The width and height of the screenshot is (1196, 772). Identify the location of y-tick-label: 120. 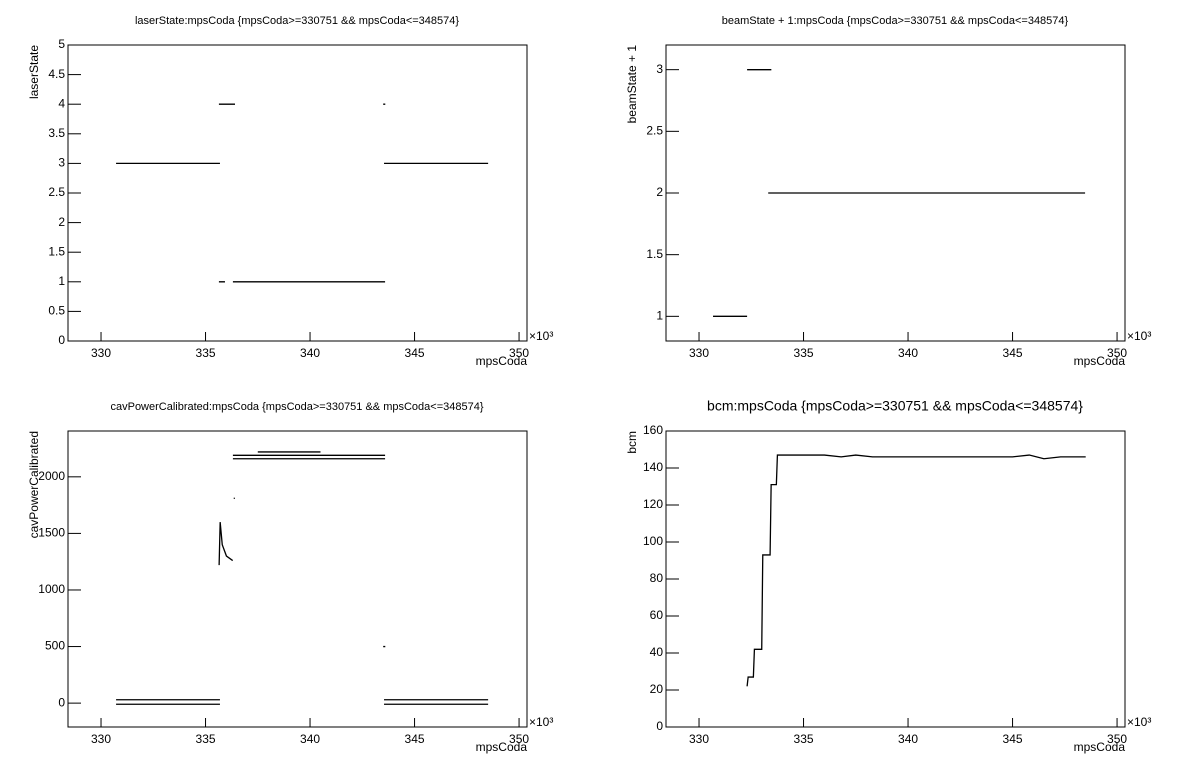
(653, 504).